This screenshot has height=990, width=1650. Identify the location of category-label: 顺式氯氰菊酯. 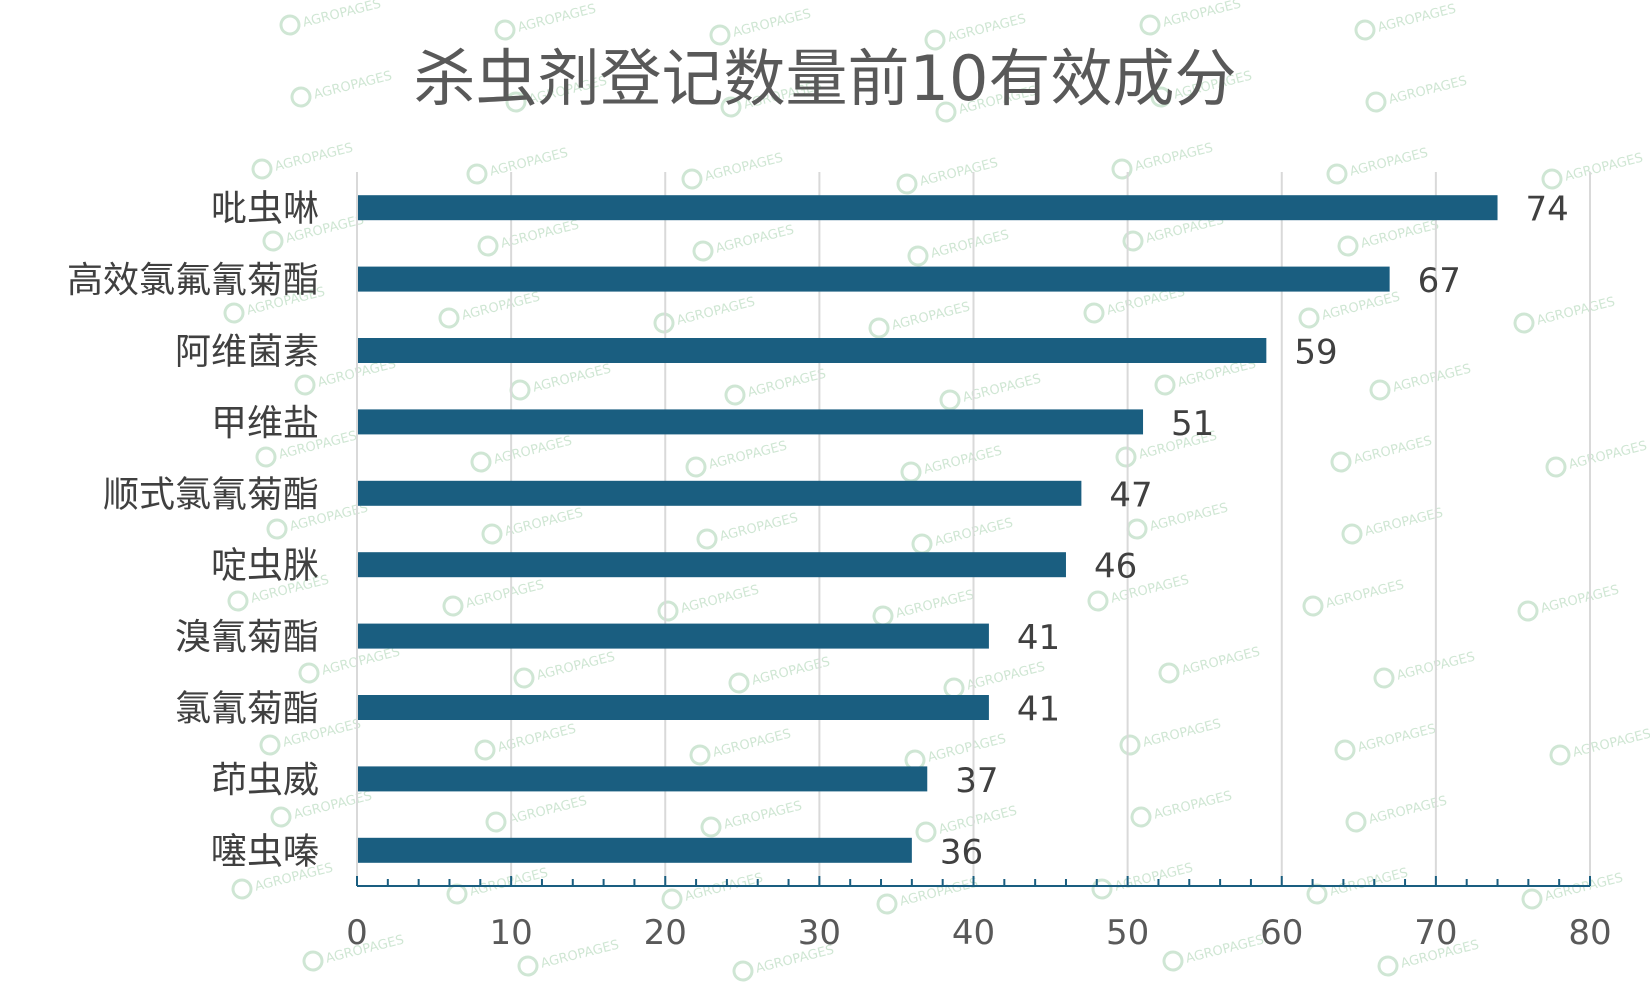
(211, 494).